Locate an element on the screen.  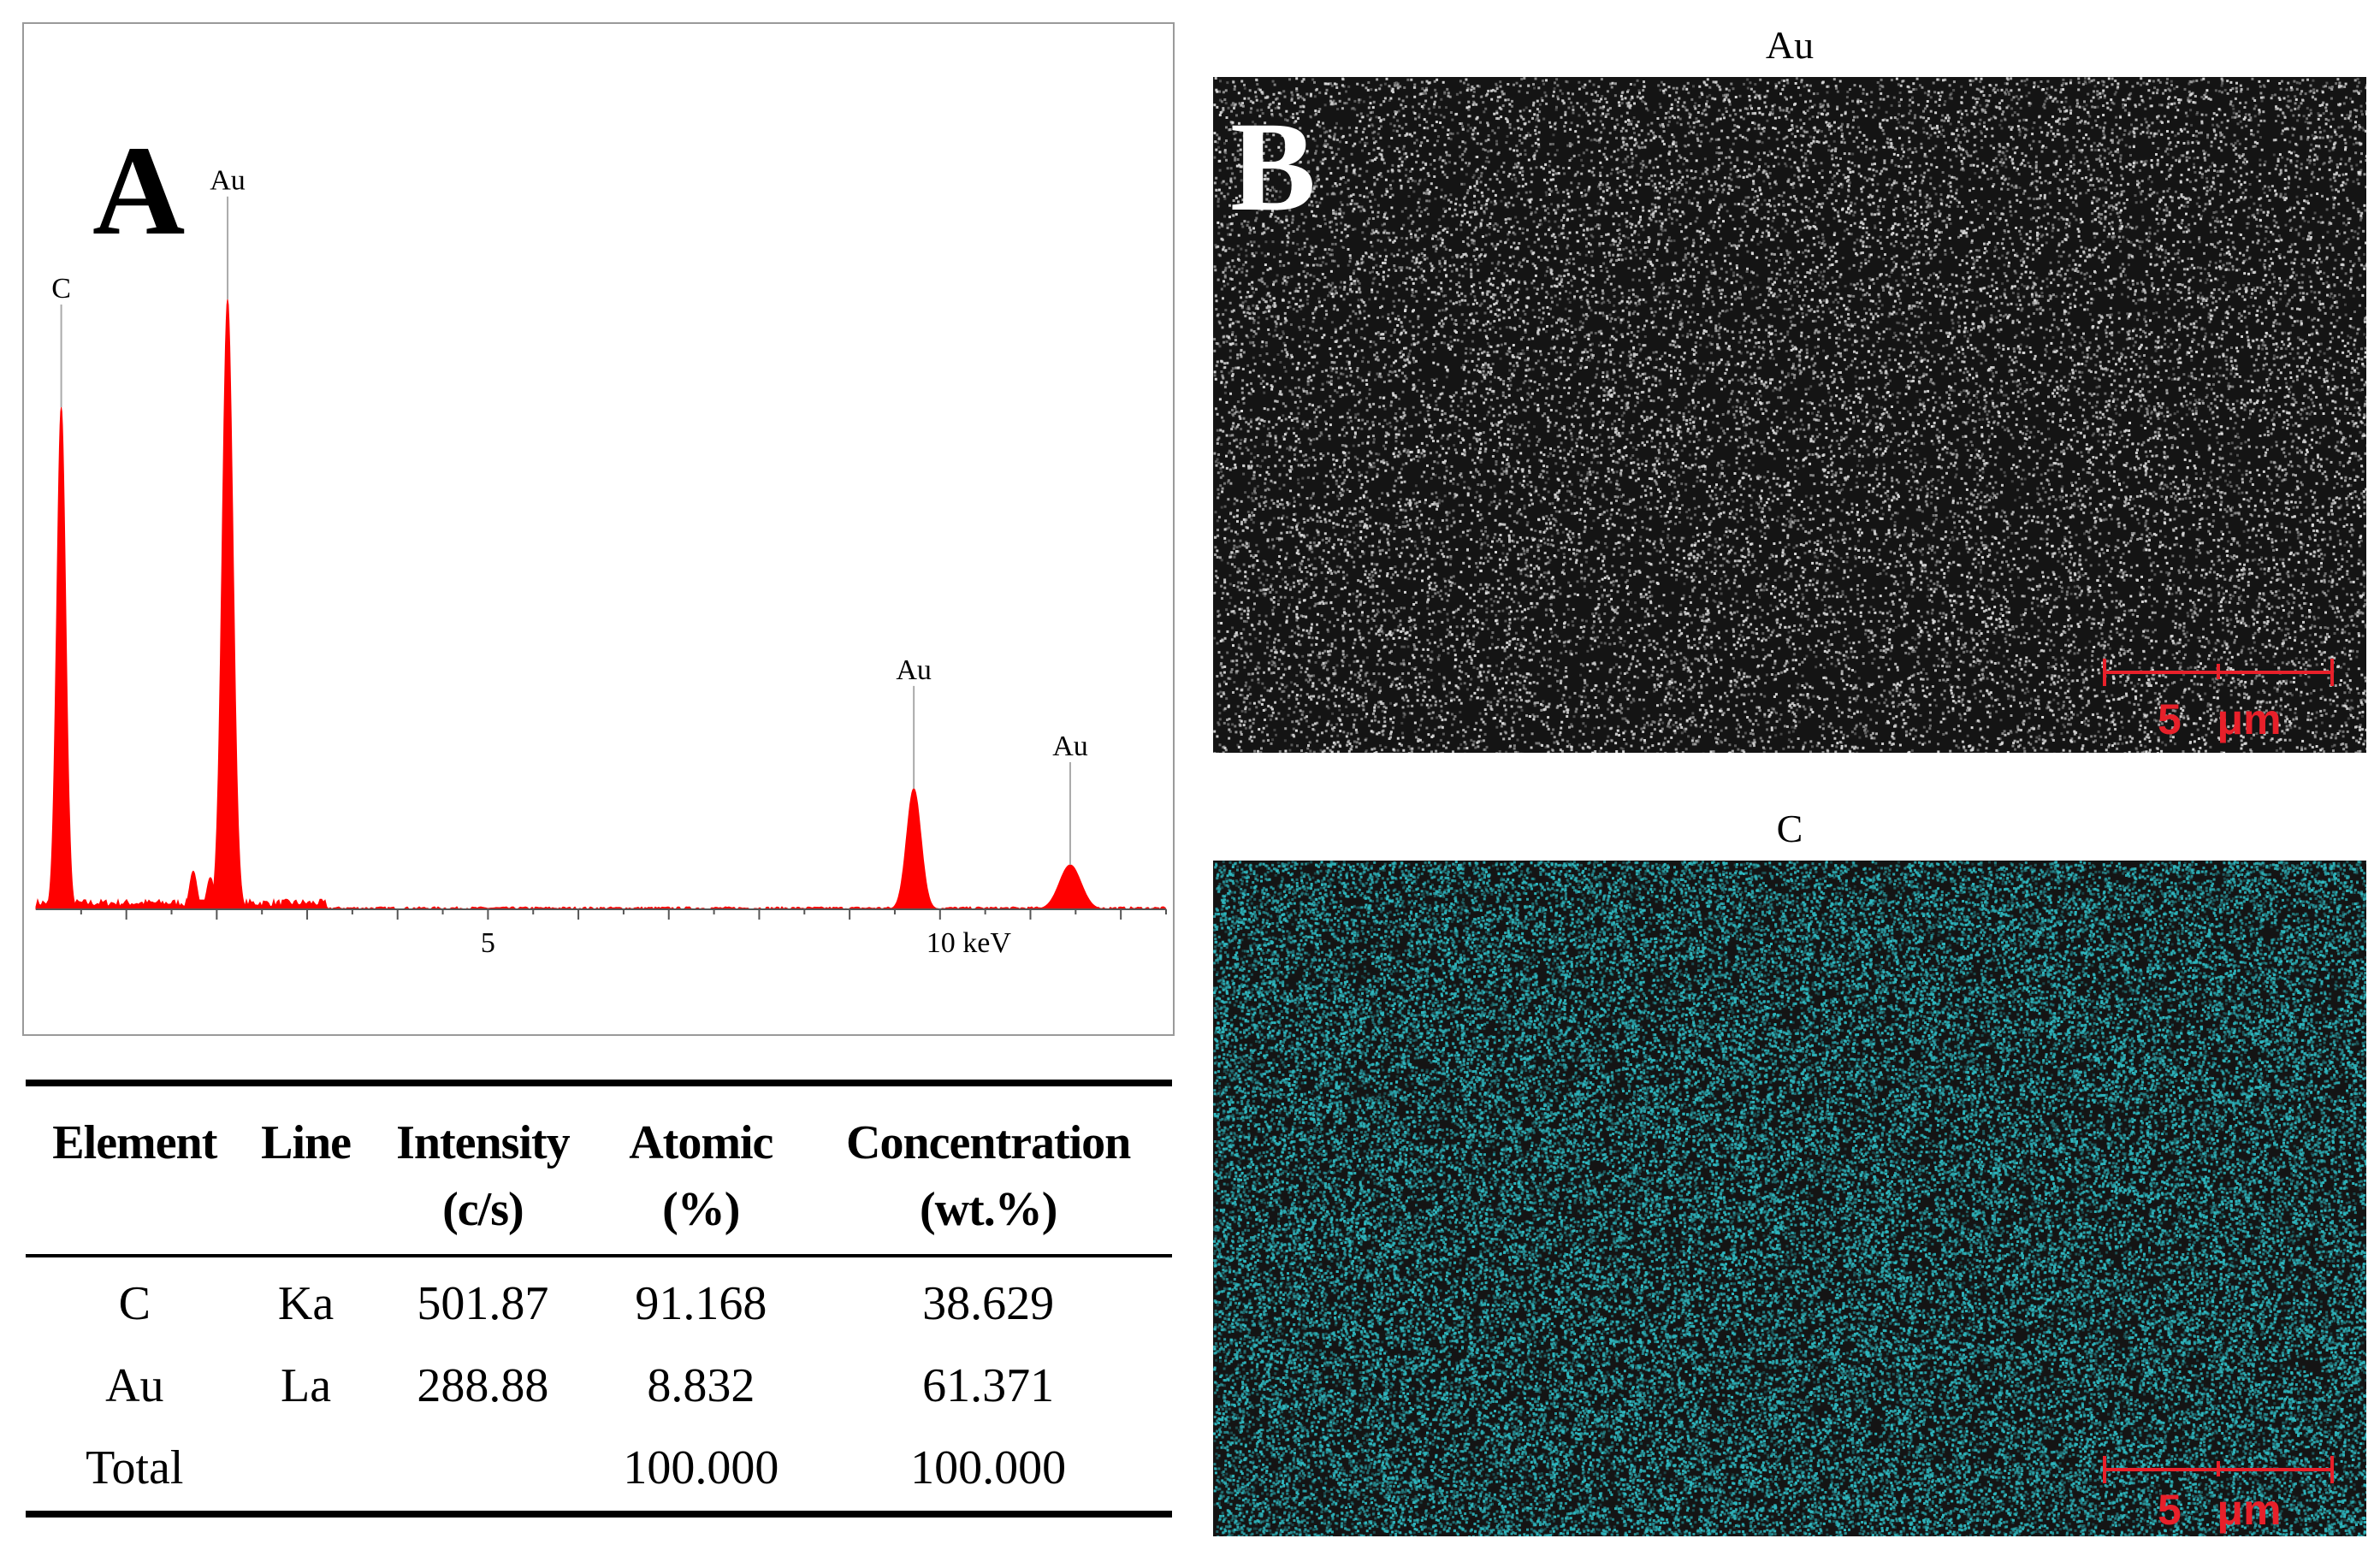
cell-line: Ka is located at coordinates (306, 1298).